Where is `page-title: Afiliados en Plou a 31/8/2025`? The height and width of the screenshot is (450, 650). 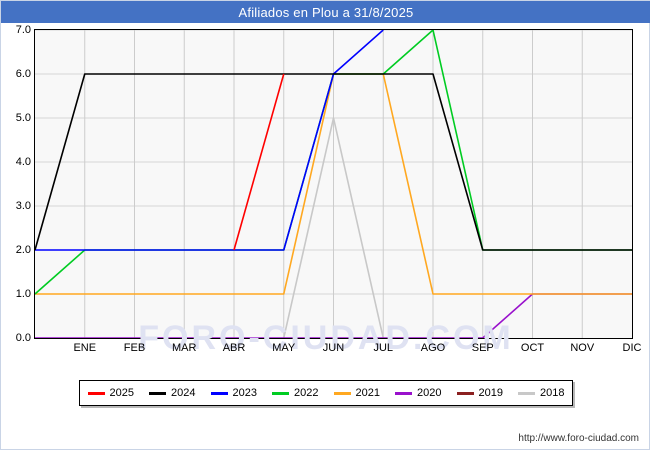 page-title: Afiliados en Plou a 31/8/2025 is located at coordinates (326, 12).